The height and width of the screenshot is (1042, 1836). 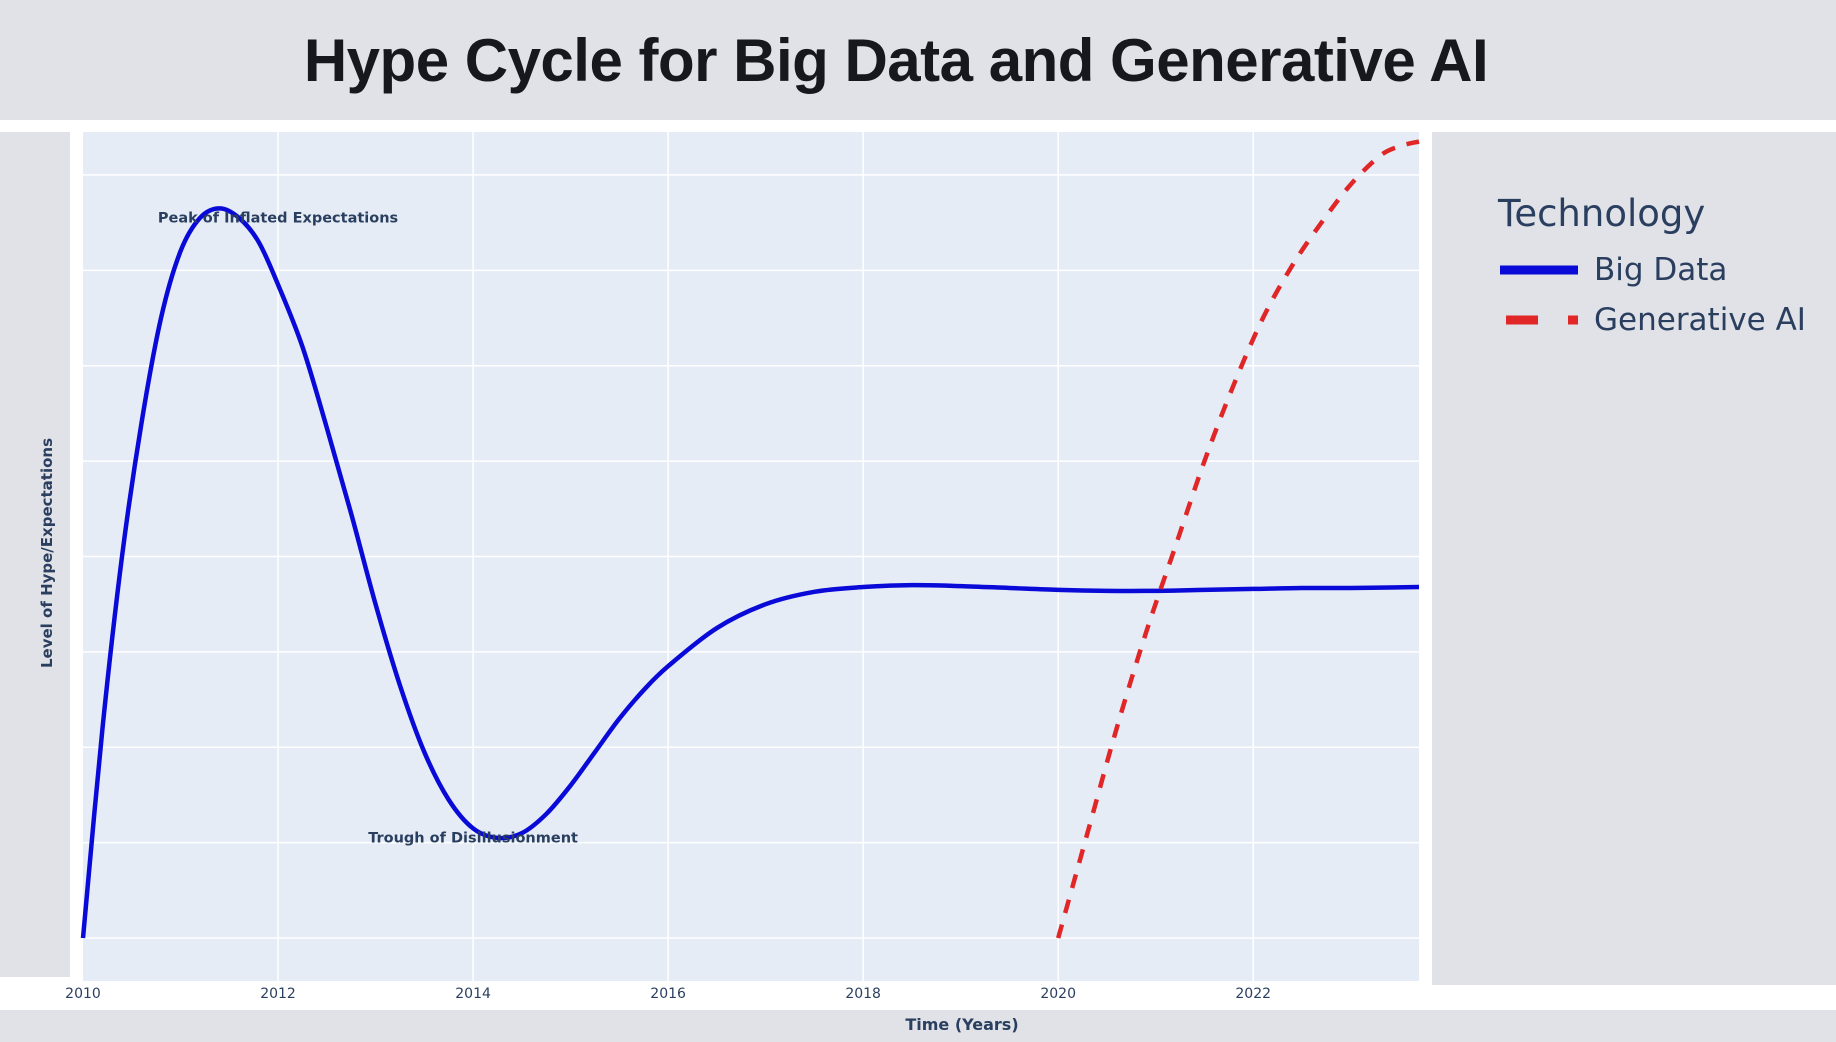 I want to click on x-tick-label: 2010, so click(x=83, y=994).